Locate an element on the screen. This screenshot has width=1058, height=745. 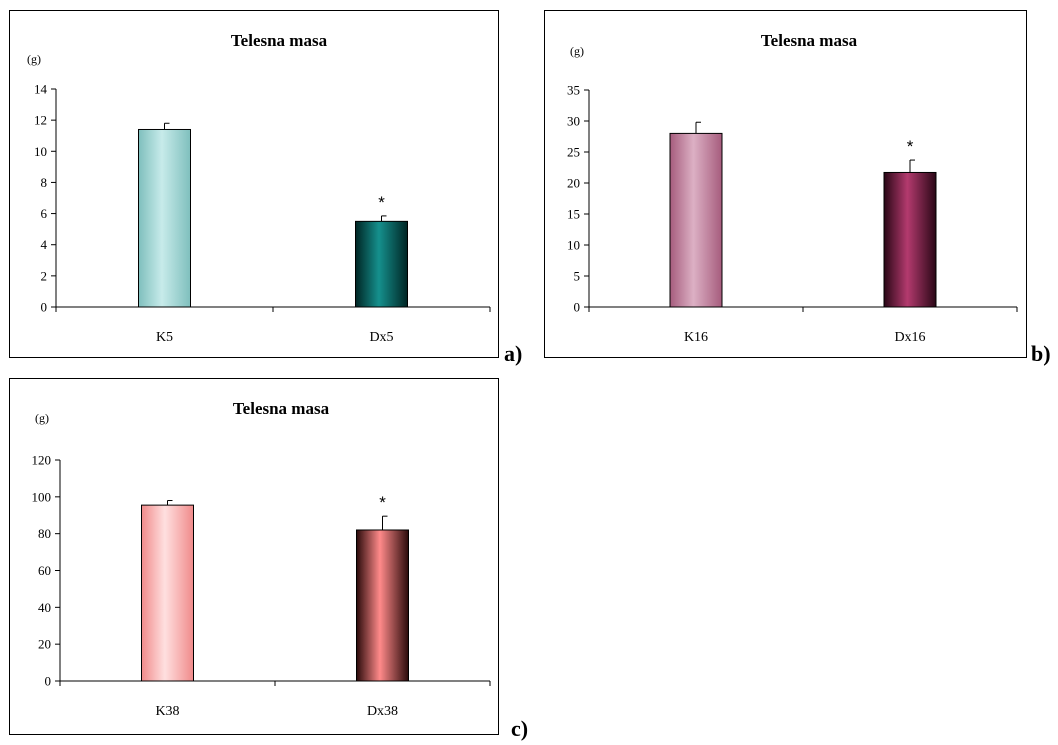
x-category-label: K16 is located at coordinates (696, 337).